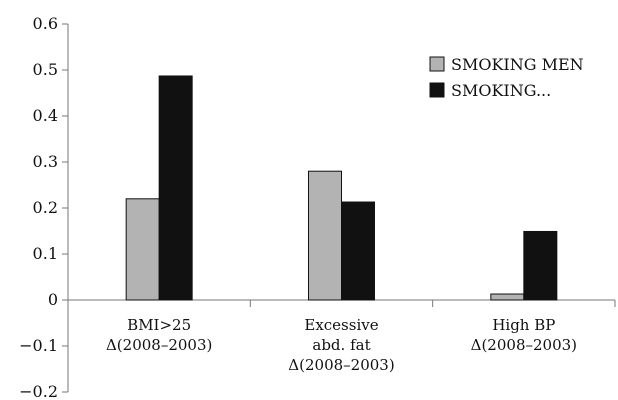 This screenshot has height=400, width=618. I want to click on x-category-label: BMI>25 Δ(2008–2003), so click(159, 335).